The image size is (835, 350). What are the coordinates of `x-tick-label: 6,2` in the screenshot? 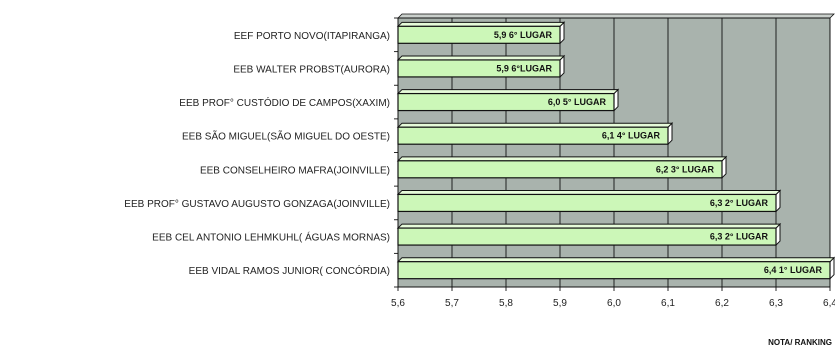 It's located at (722, 303).